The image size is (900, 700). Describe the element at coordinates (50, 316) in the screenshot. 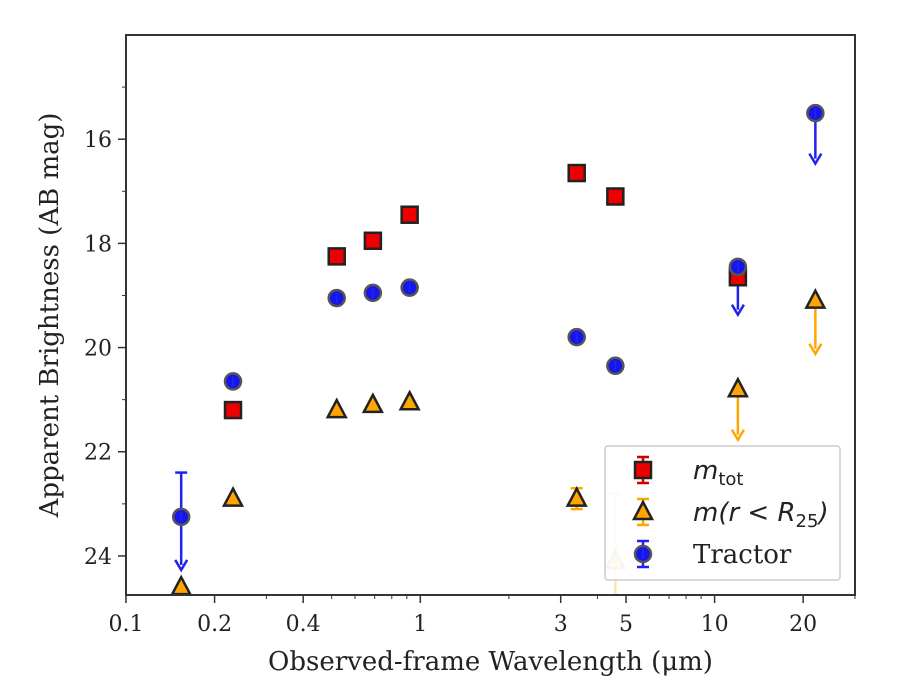

I see `y-axis-label: Apparent Brightness (AB mag)` at that location.